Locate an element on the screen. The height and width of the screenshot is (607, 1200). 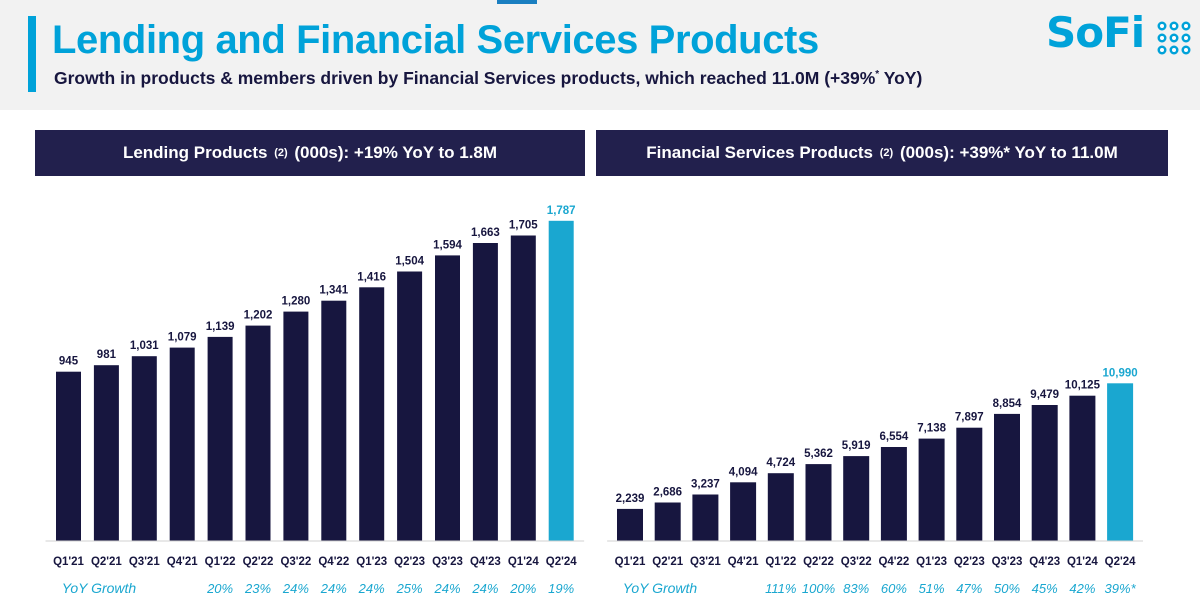
lending-category-label: Q3'22 is located at coordinates (295, 562).